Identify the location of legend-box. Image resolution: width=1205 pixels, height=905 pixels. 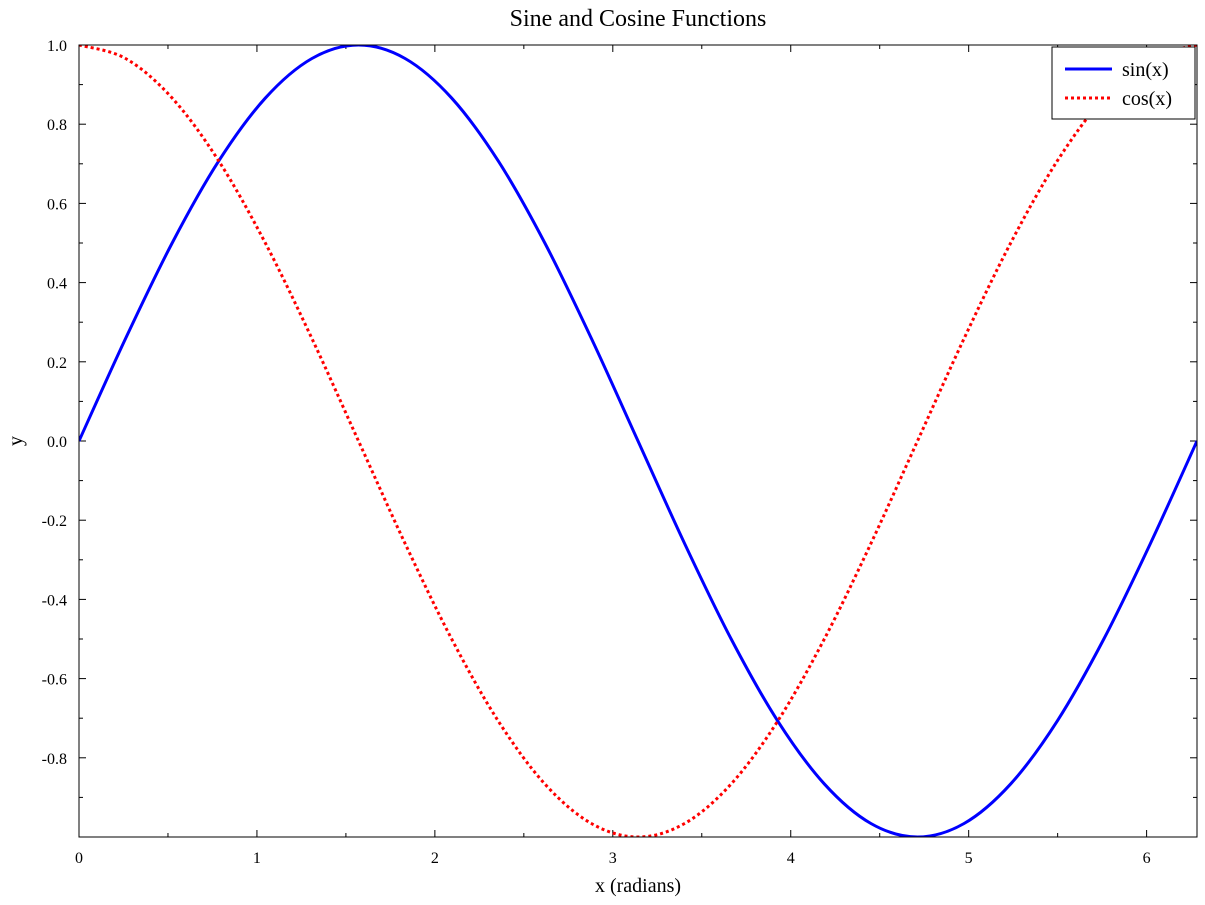
(1123, 83).